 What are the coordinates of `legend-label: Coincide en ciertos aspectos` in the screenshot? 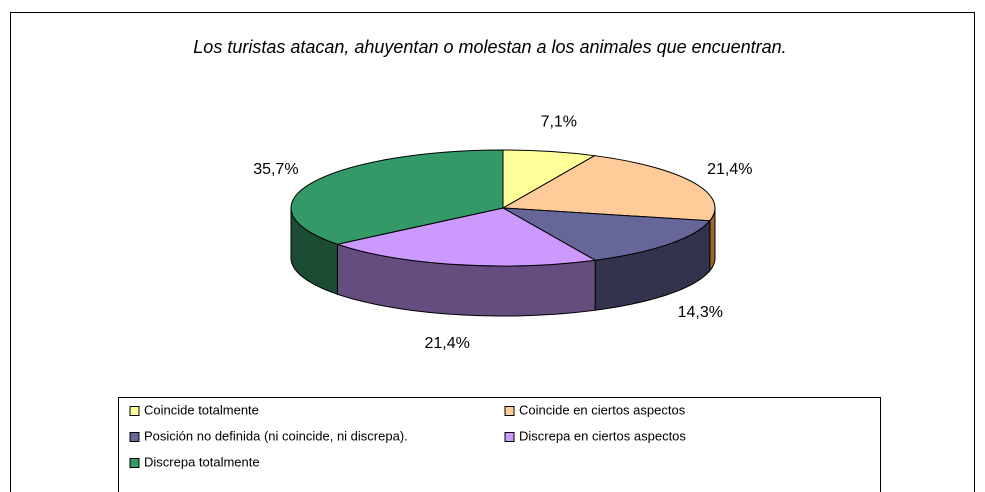 It's located at (602, 409).